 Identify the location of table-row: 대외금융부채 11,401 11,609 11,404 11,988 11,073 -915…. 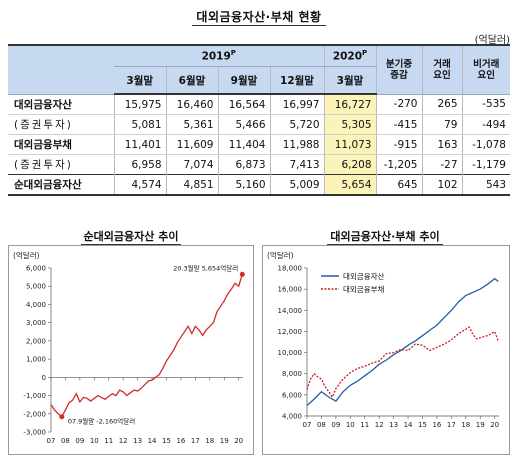
(259, 144).